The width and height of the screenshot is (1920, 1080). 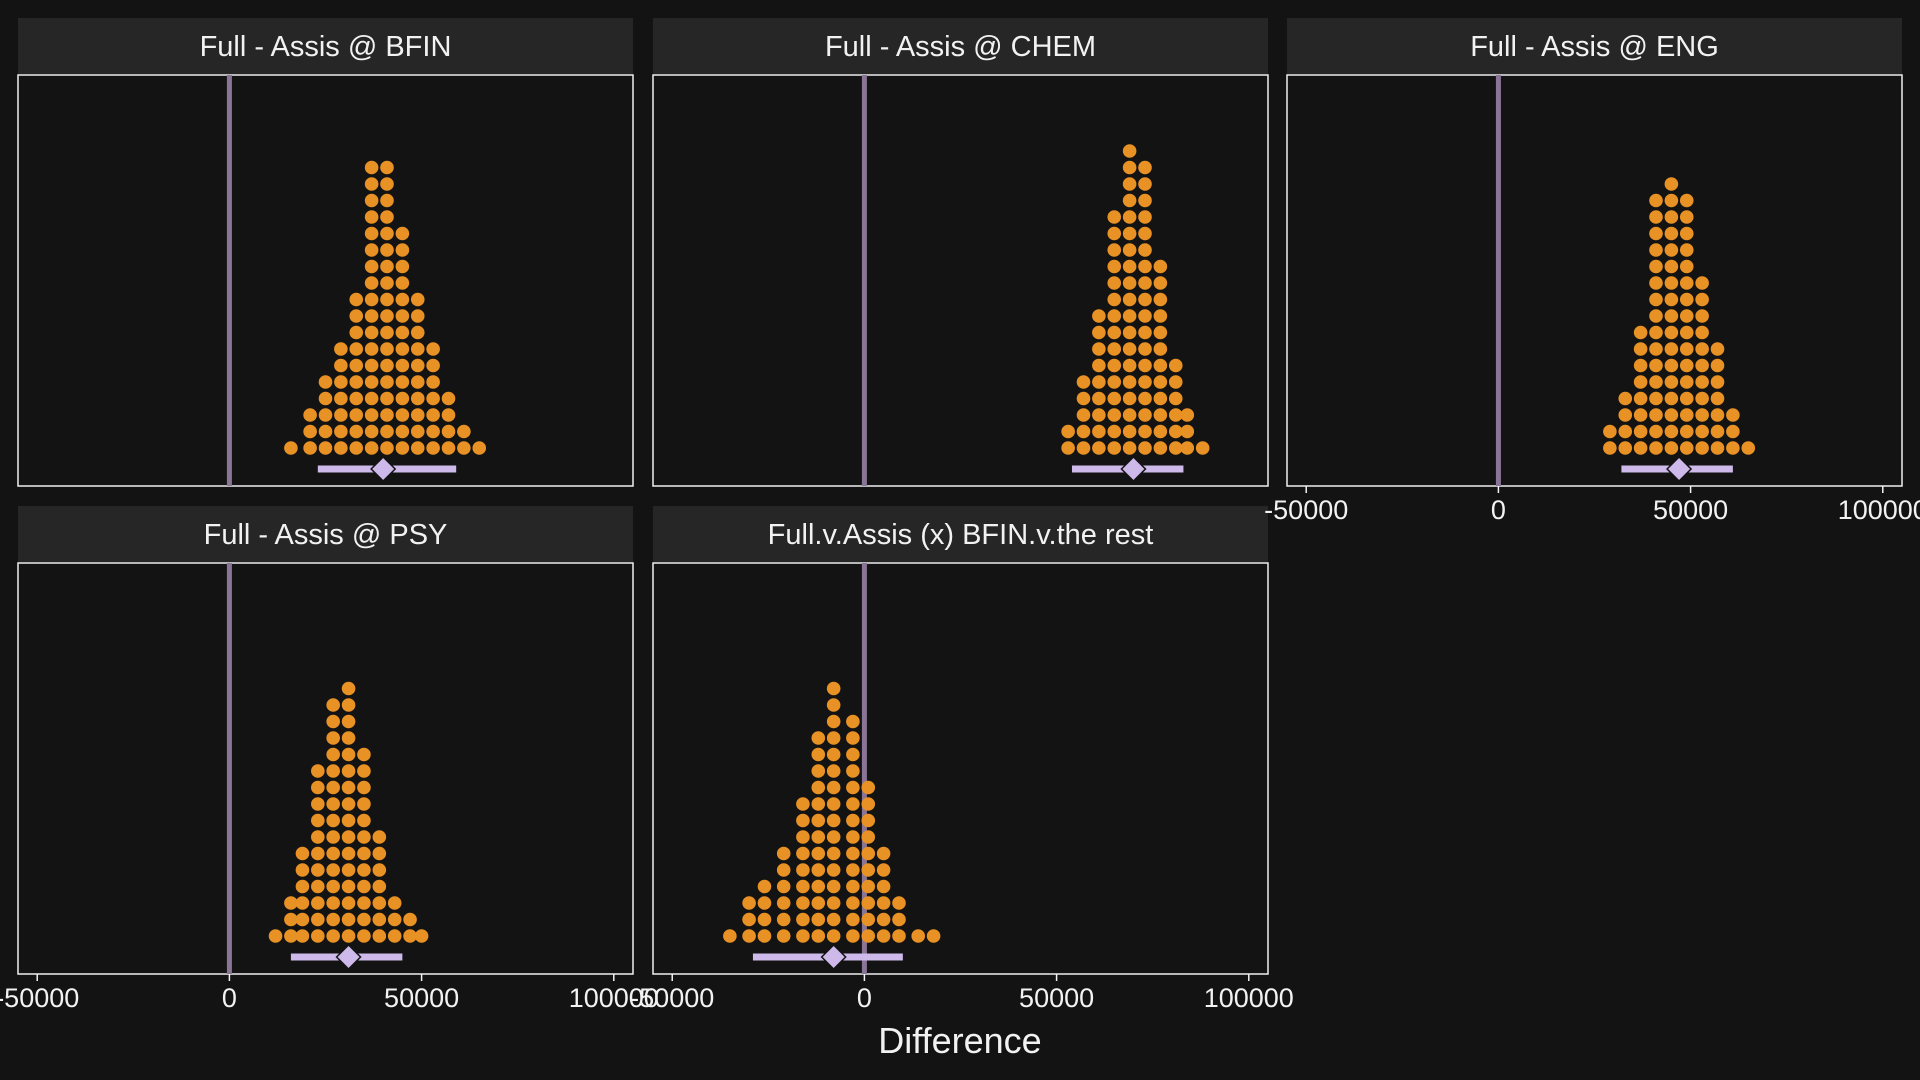 What do you see at coordinates (1592, 505) in the screenshot?
I see `x-axis-2: -50000 0 50000 100000` at bounding box center [1592, 505].